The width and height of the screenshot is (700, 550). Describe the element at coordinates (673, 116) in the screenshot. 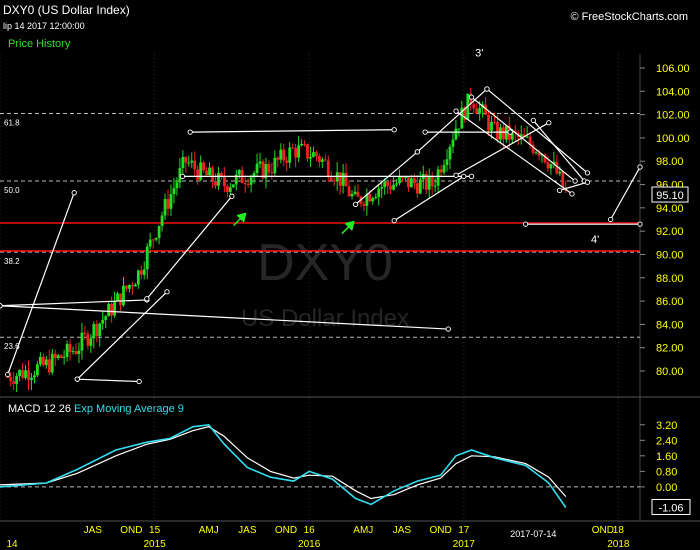

I see `price-tick-label: 102.00` at that location.